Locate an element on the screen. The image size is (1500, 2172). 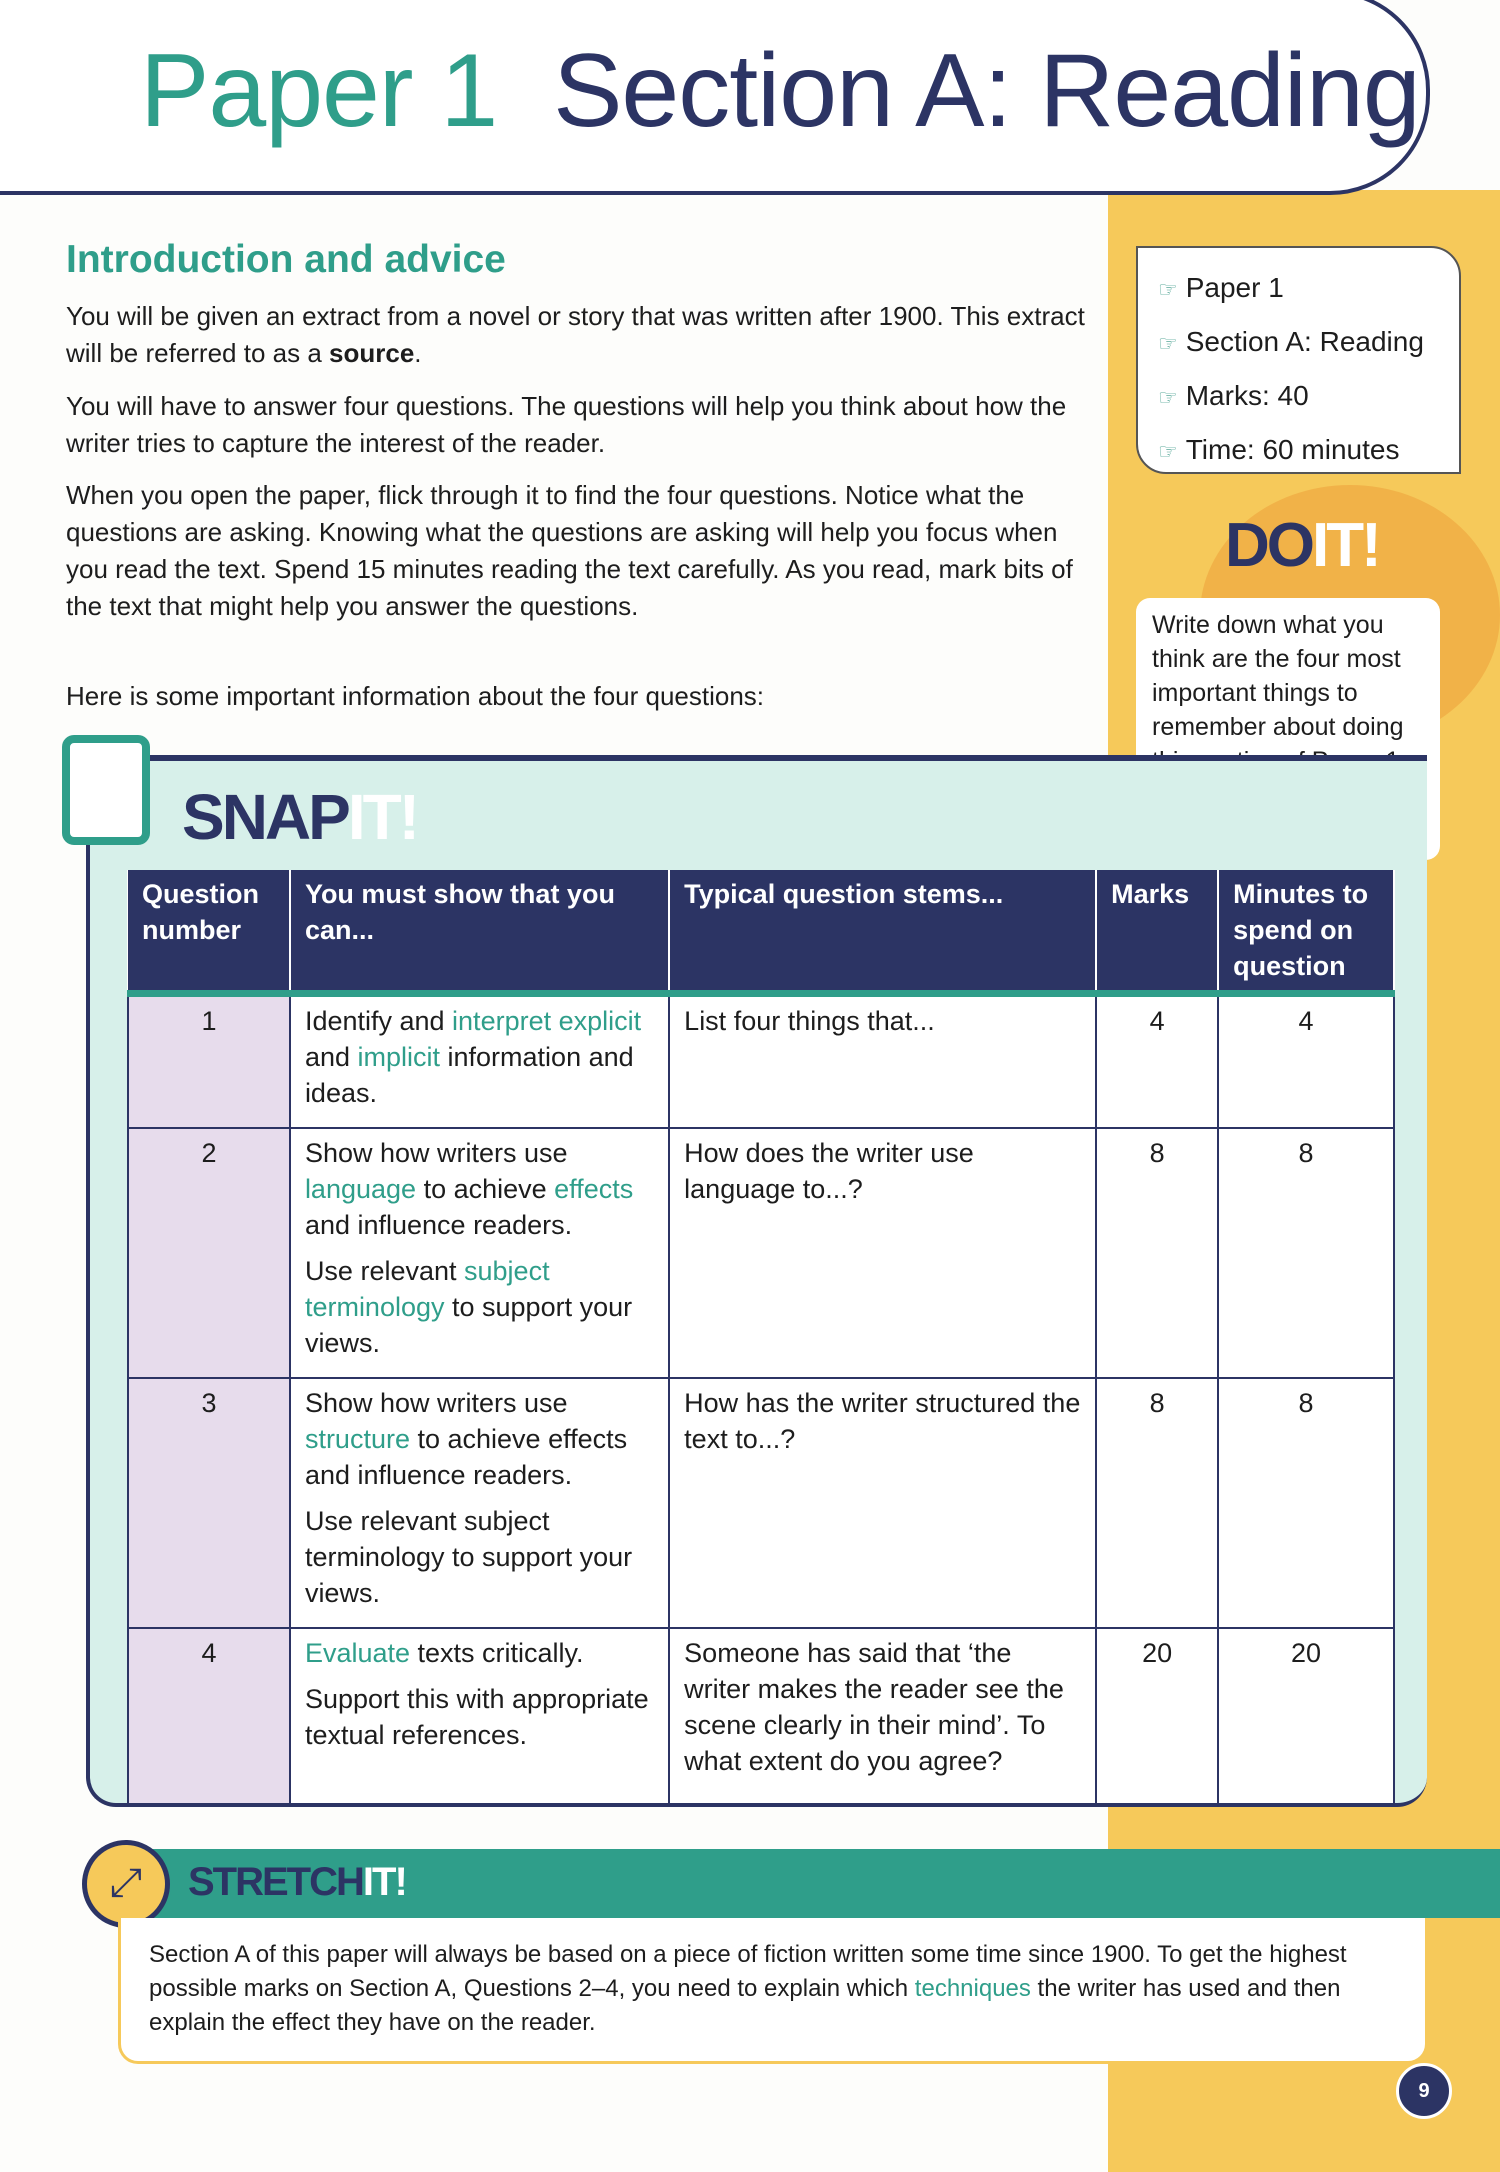
header-minutes: Minutes to spend on question is located at coordinates (1306, 933).